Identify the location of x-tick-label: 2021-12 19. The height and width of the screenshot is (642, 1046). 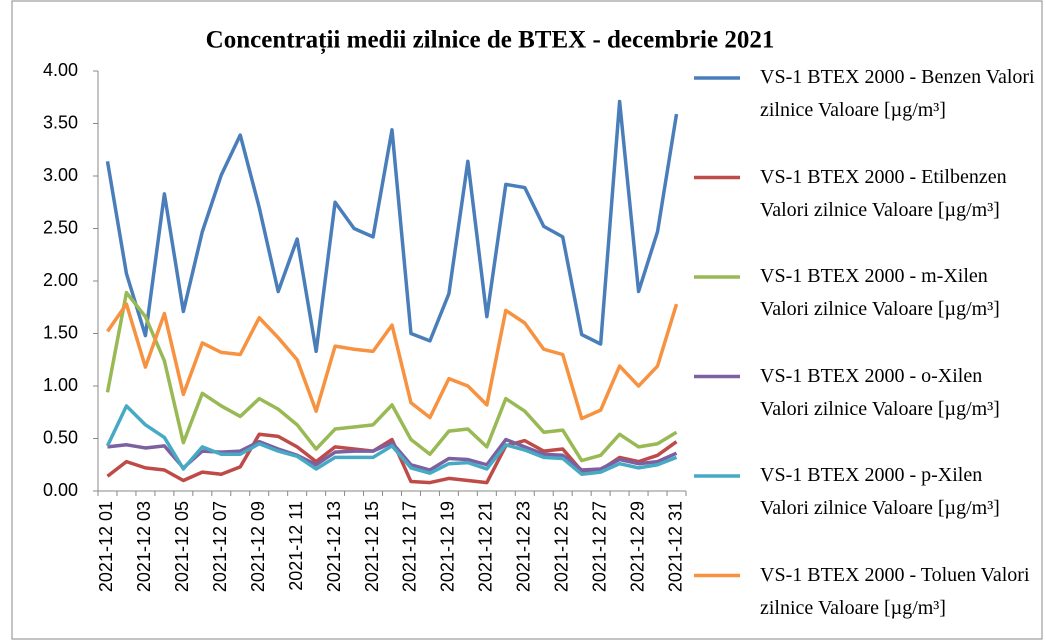
(448, 546).